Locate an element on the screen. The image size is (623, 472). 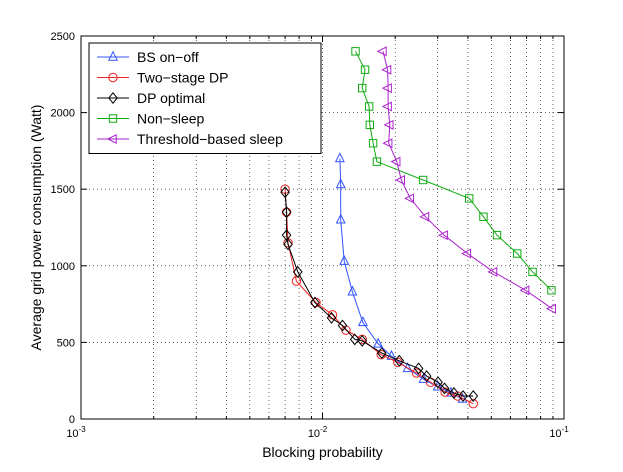
x-tick-exponent: -2 is located at coordinates (324, 429).